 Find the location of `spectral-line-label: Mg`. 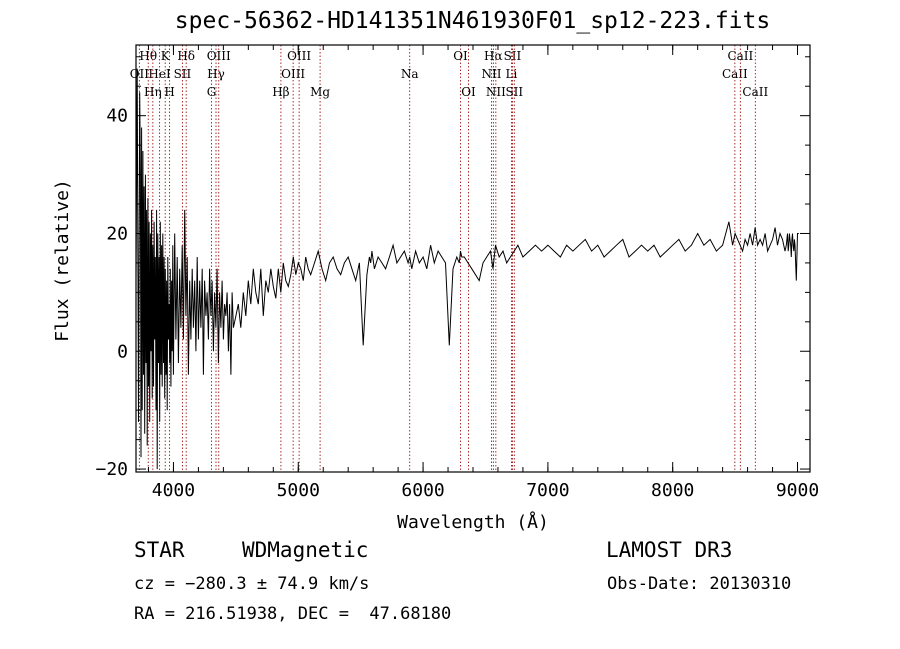

spectral-line-label: Mg is located at coordinates (320, 92).